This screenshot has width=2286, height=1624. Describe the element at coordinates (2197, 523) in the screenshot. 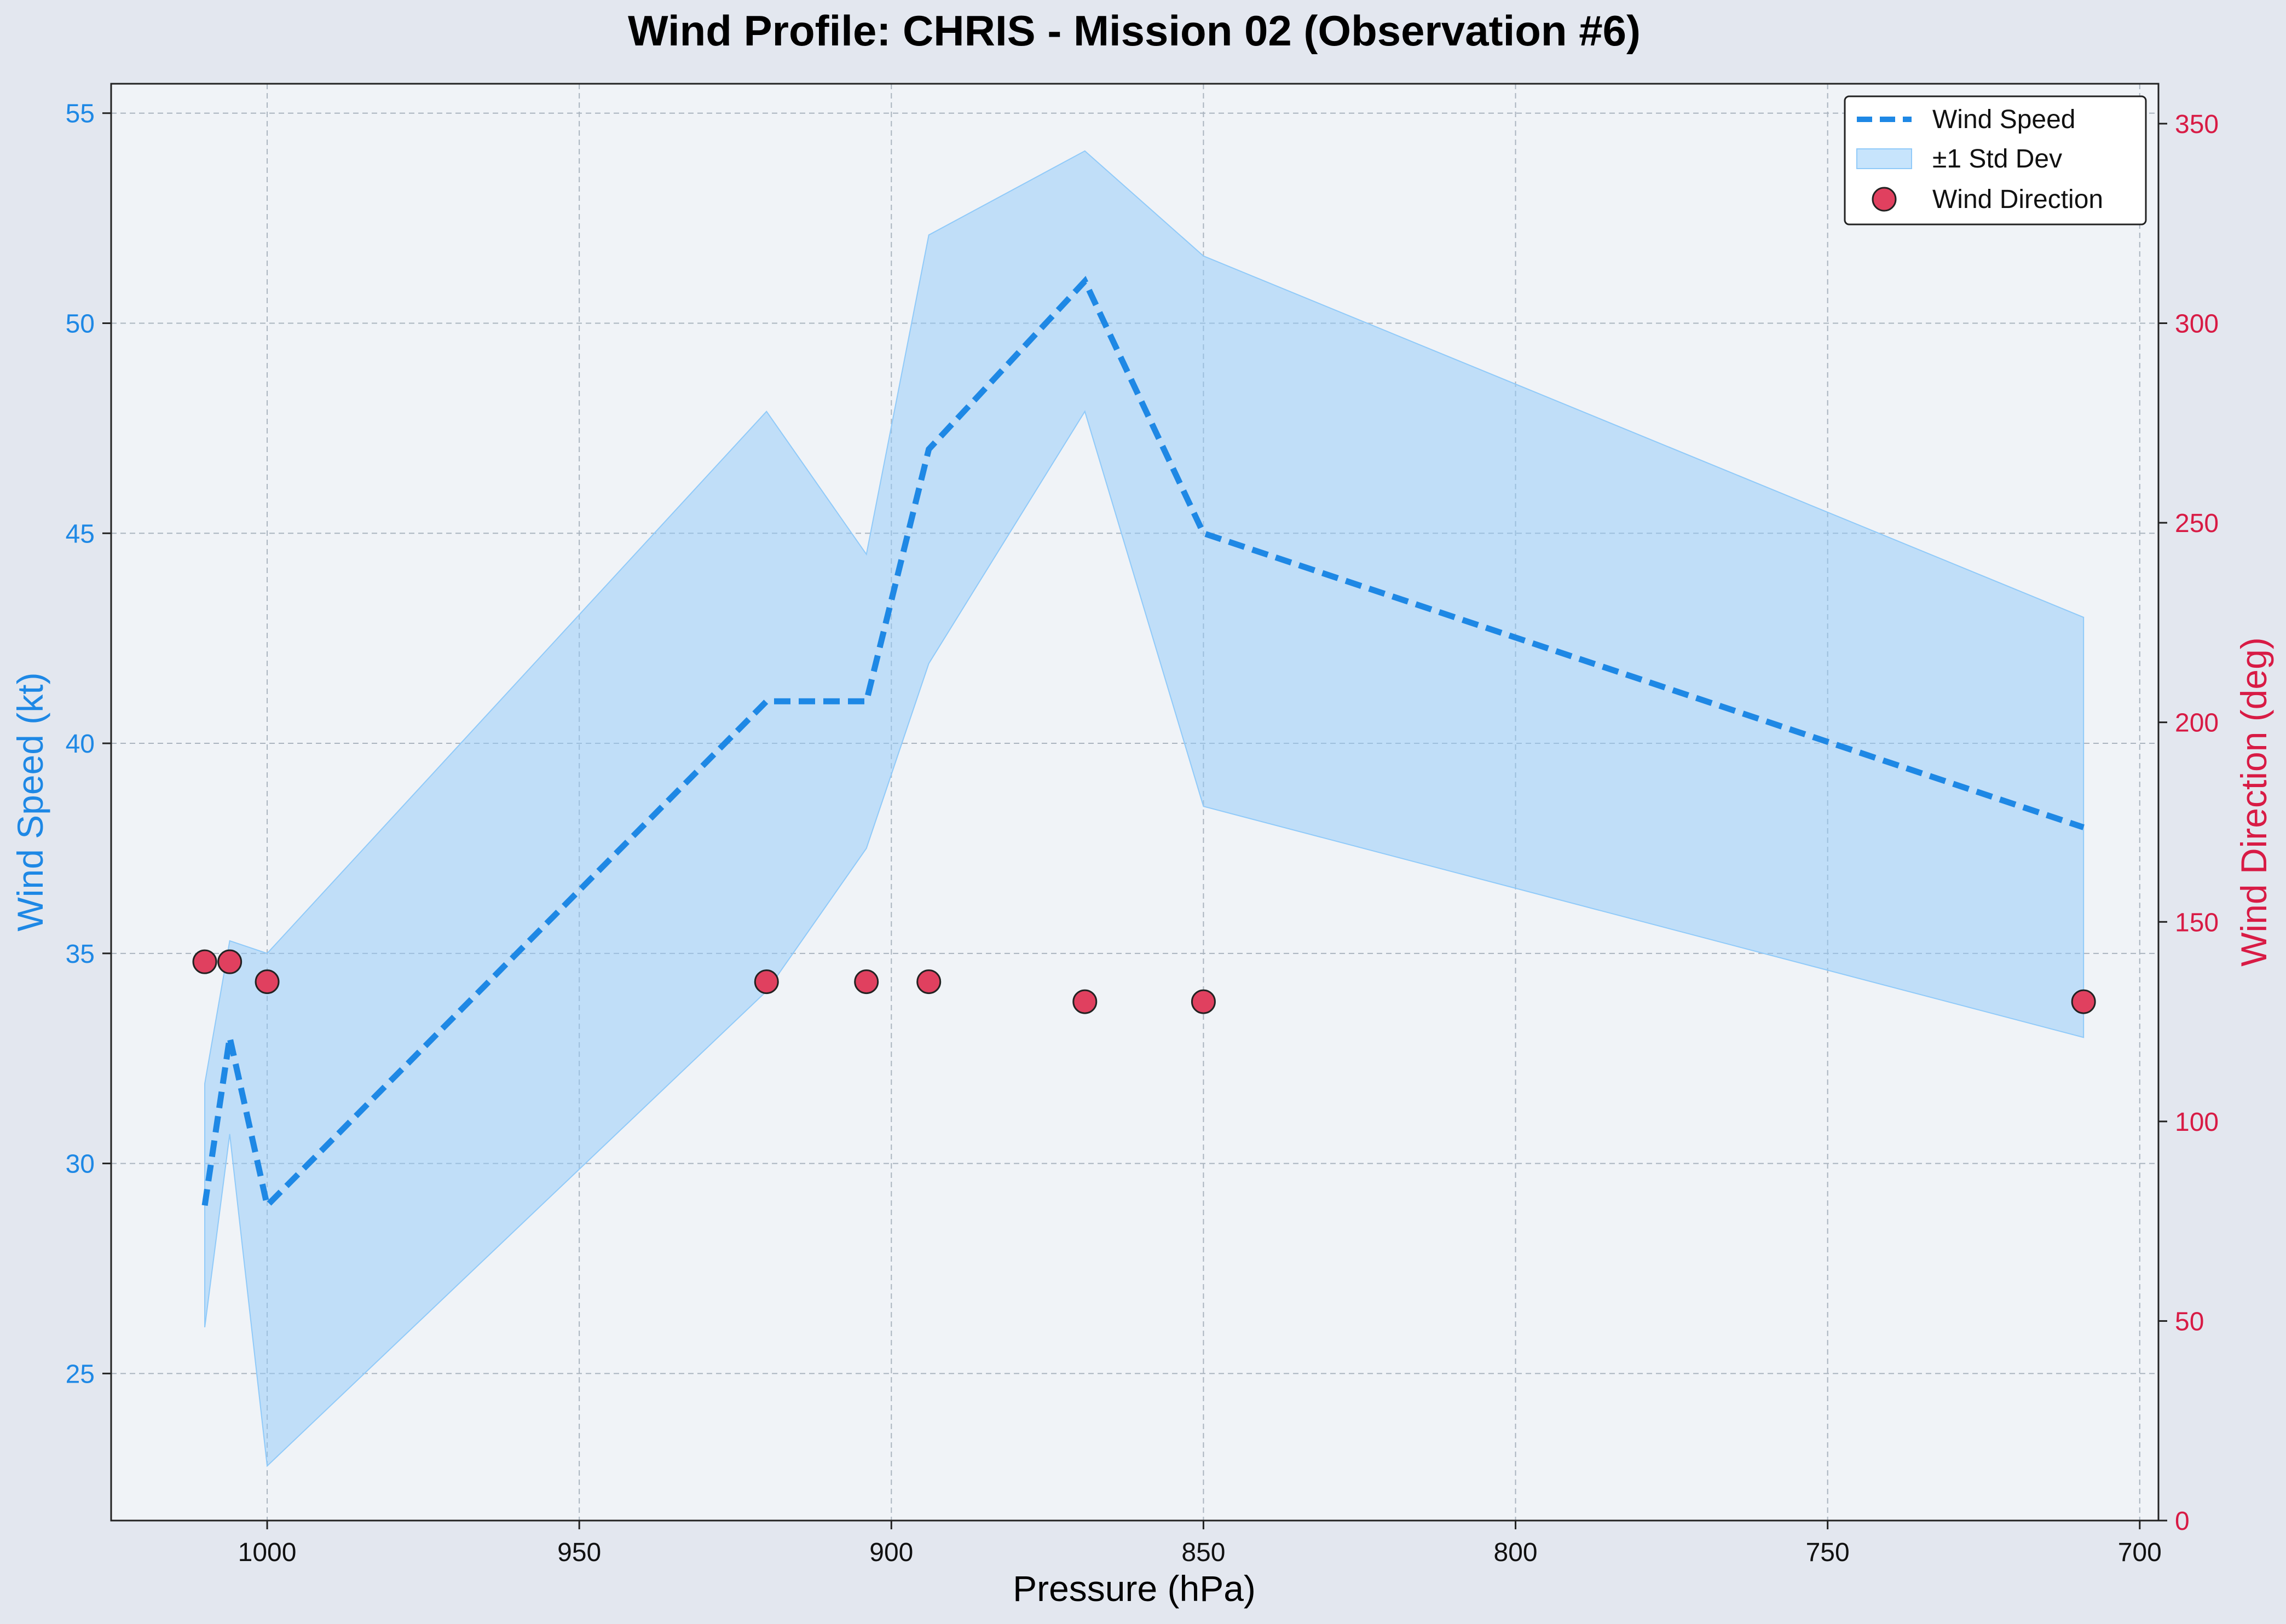

I see `y2-tick-label: 250` at that location.